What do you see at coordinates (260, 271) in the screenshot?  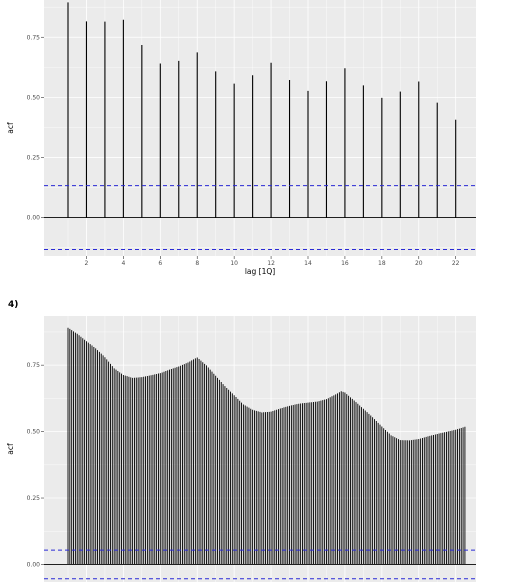 I see `x-axis-title: lag [1Q]` at bounding box center [260, 271].